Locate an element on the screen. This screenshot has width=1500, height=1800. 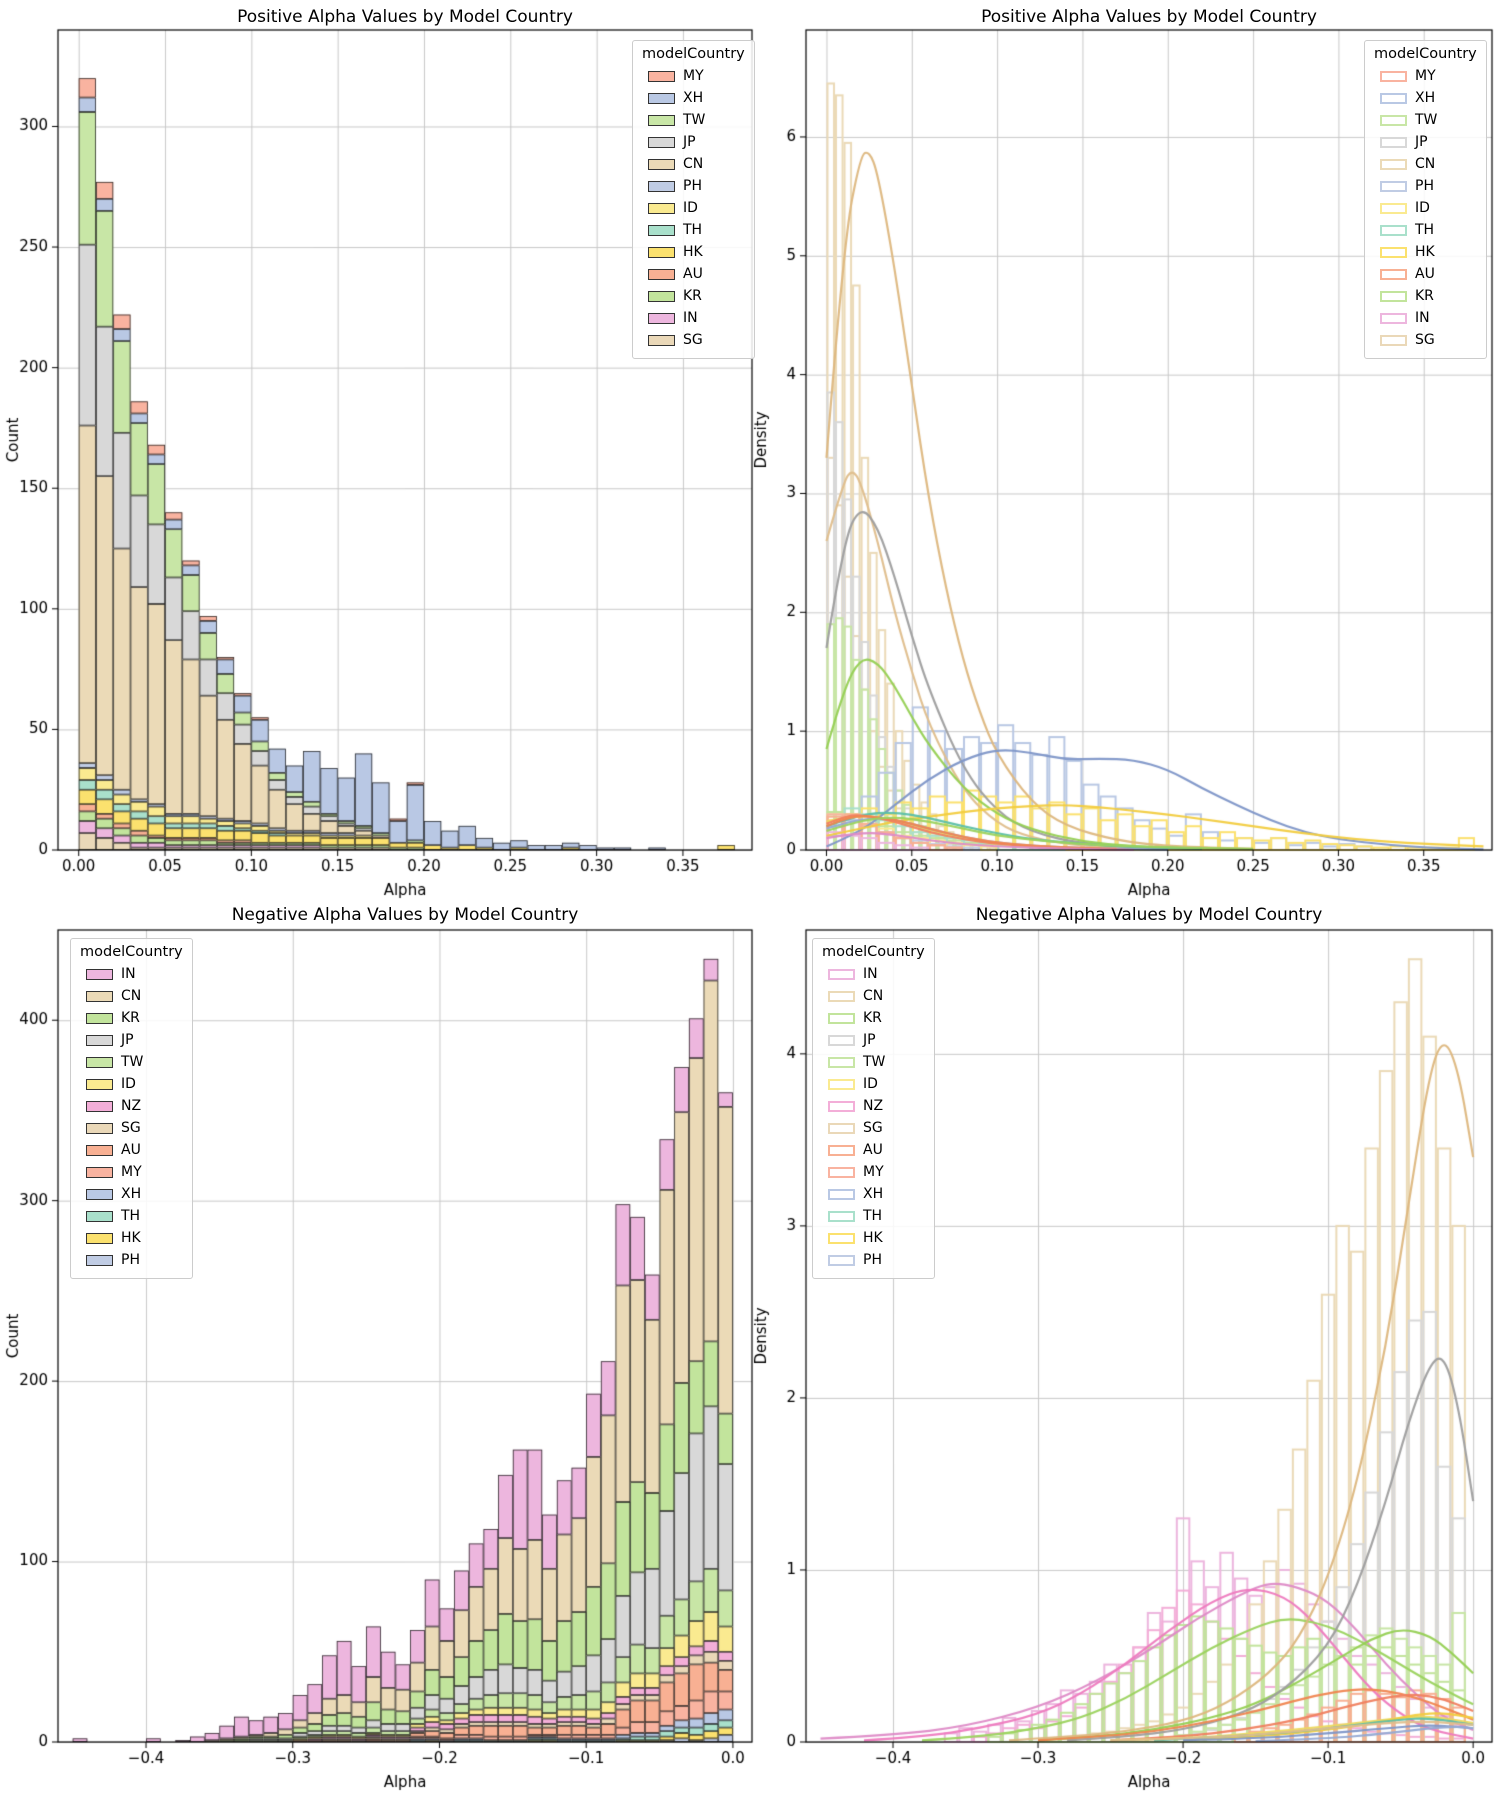
legend-item: SG is located at coordinates (131, 1128).